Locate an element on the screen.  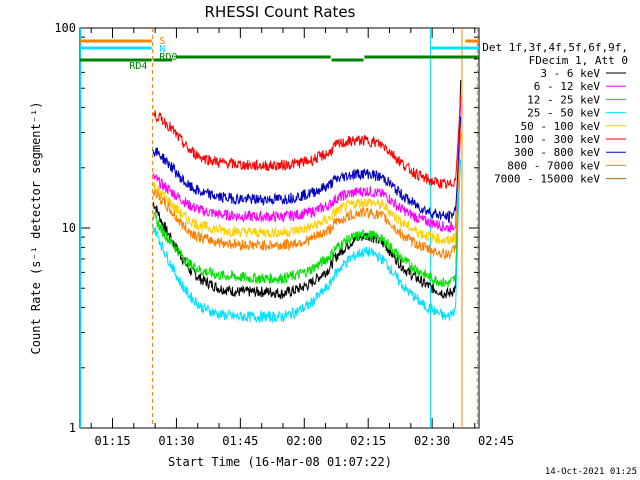
x-tick-label: 02:00 is located at coordinates (304, 441).